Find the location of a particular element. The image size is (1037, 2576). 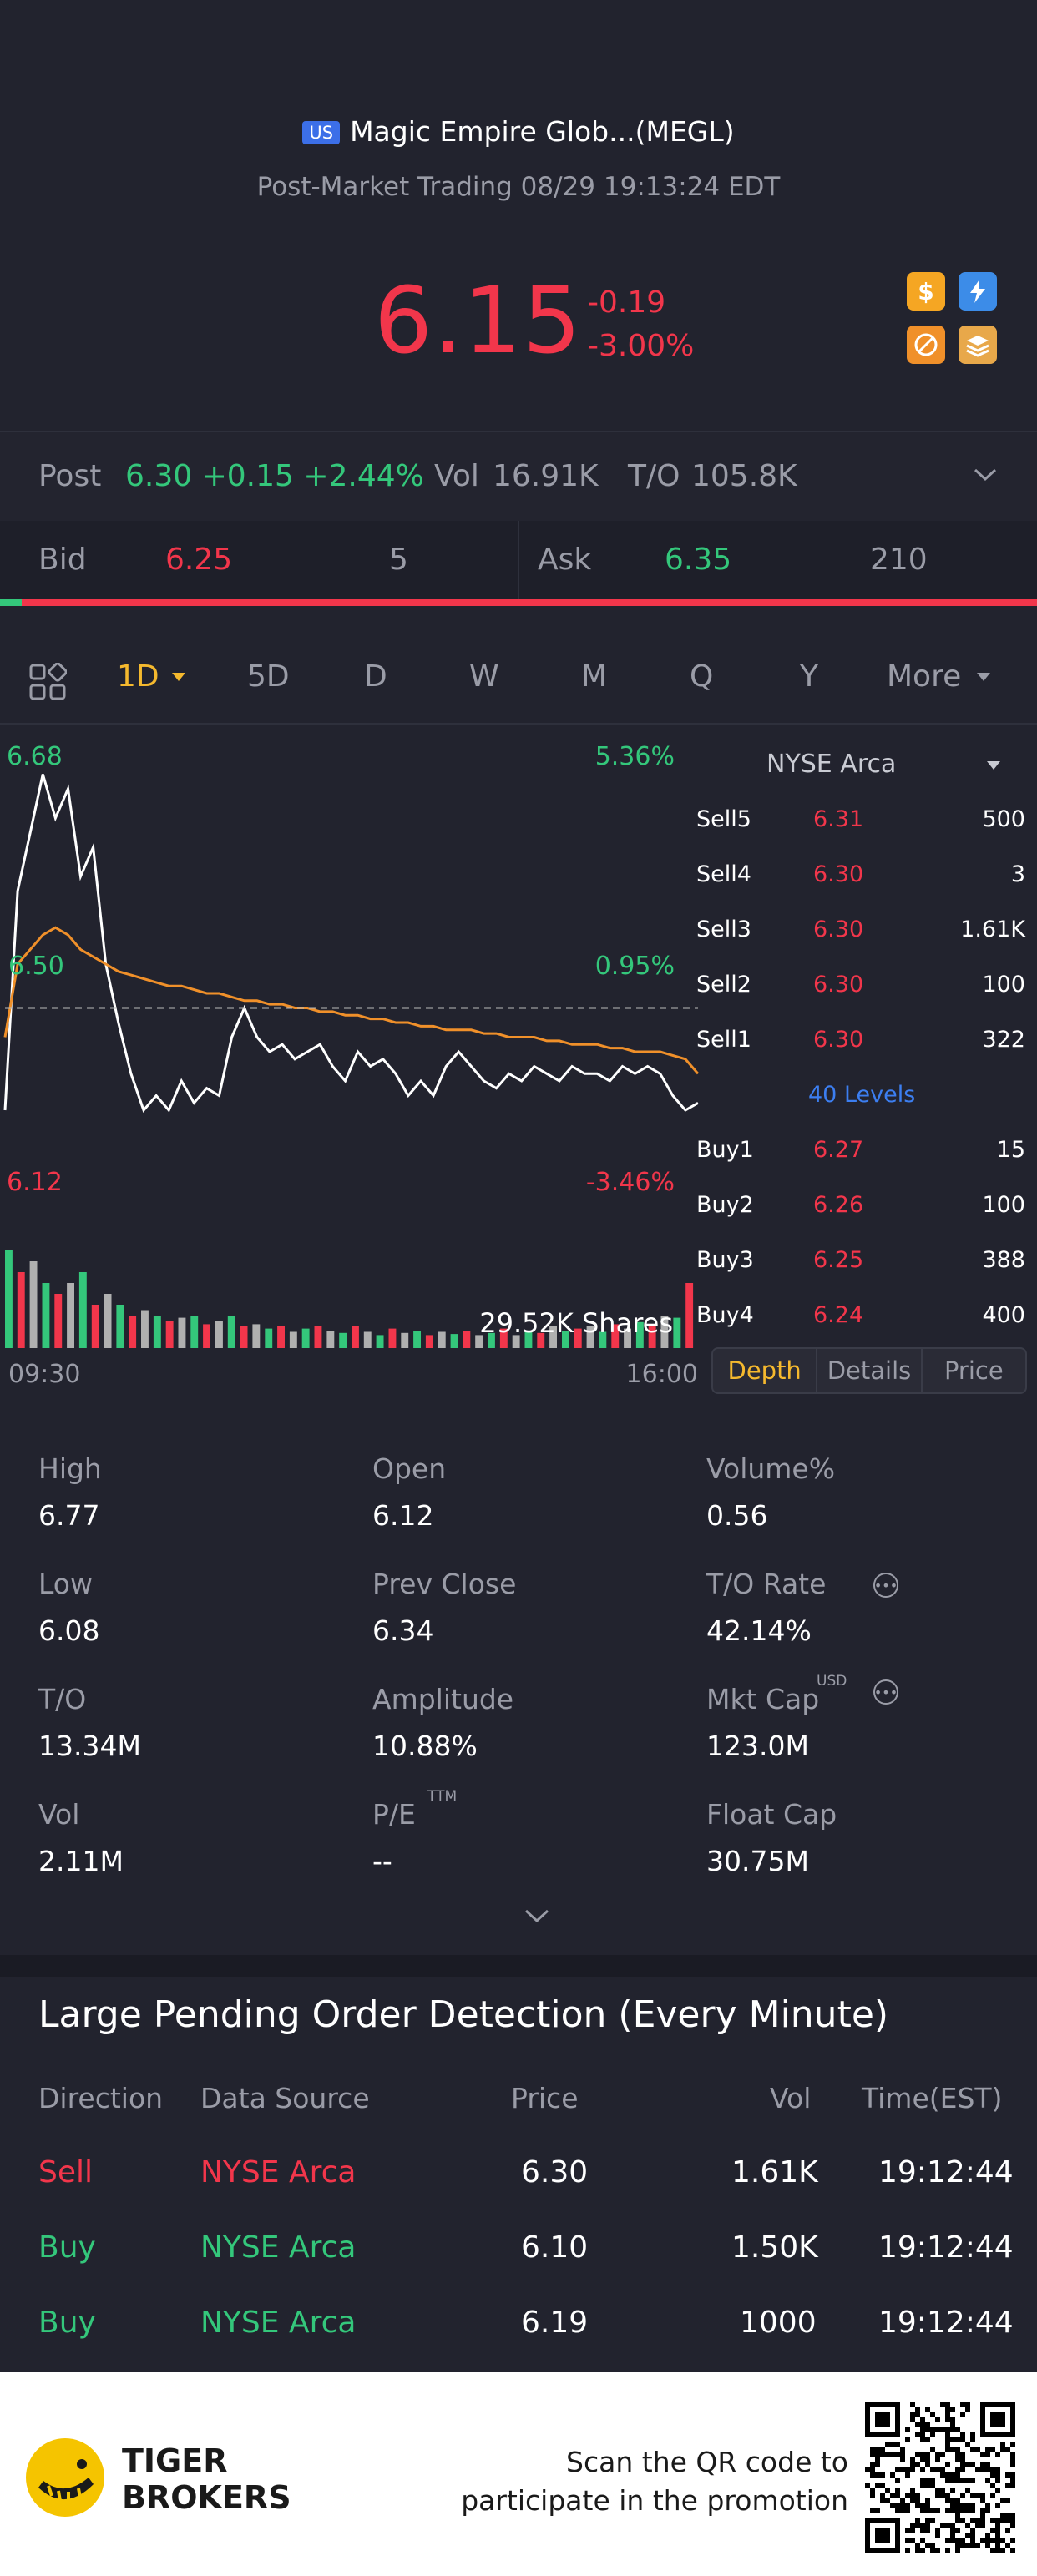

y-mid-label: 6.50 is located at coordinates (36, 966).